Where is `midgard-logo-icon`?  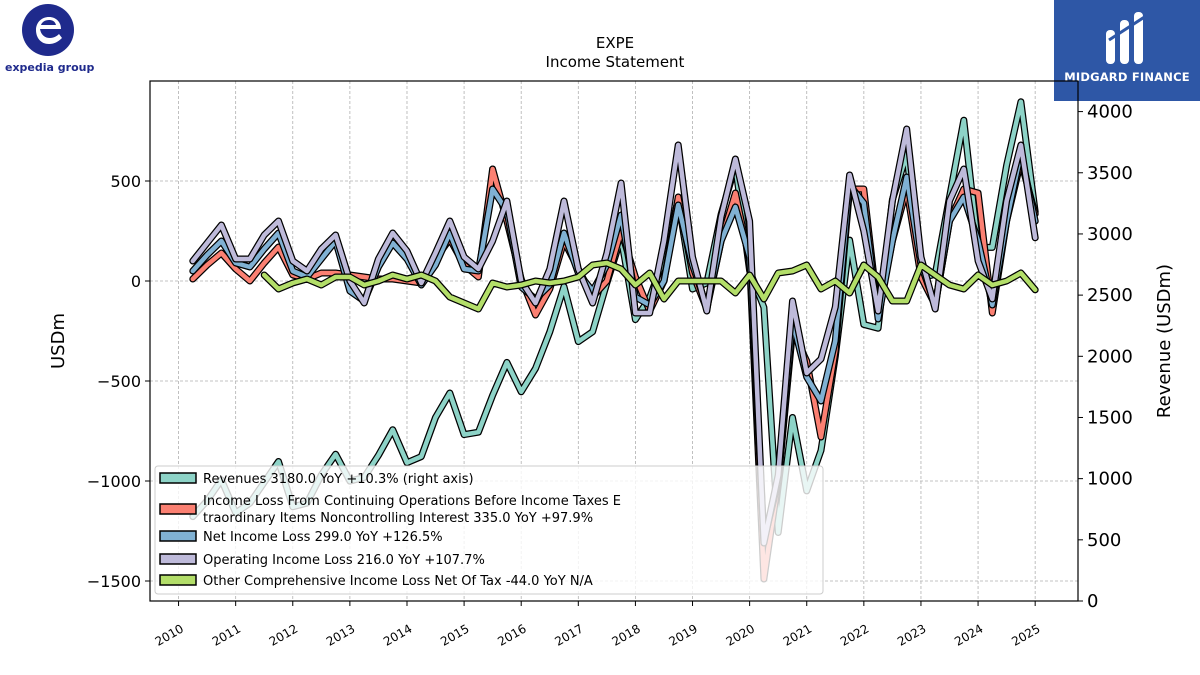 midgard-logo-icon is located at coordinates (1126, 38).